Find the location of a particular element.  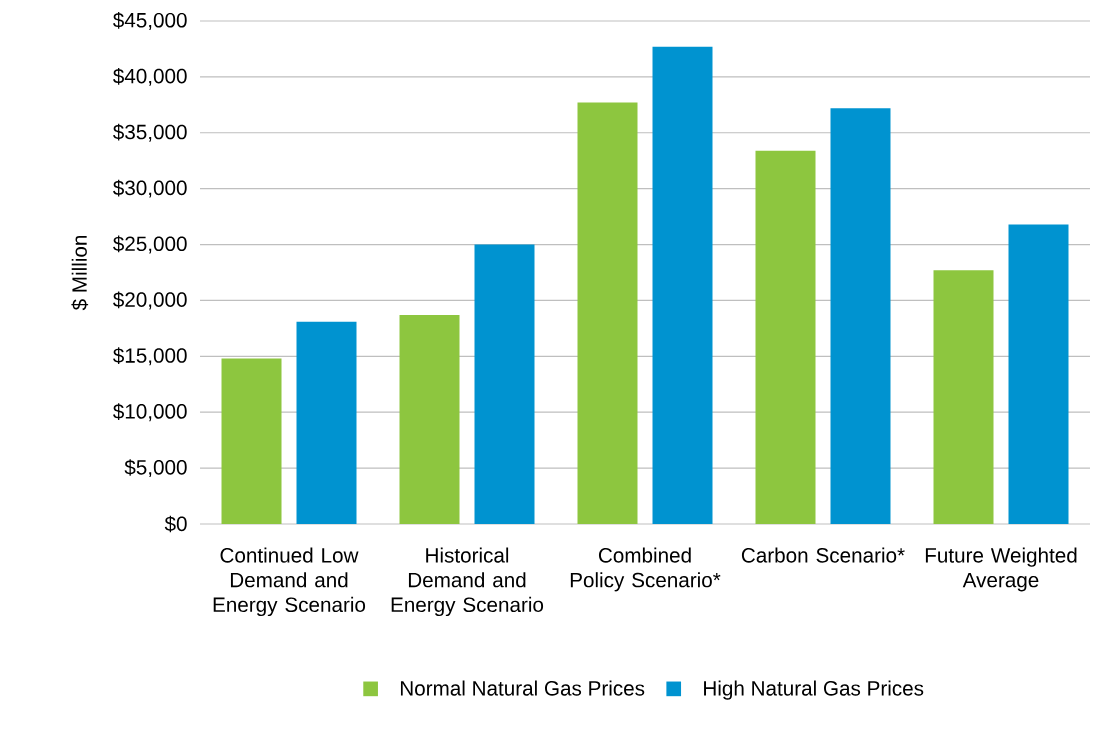

y-tick-label: $5,000 is located at coordinates (155, 468).